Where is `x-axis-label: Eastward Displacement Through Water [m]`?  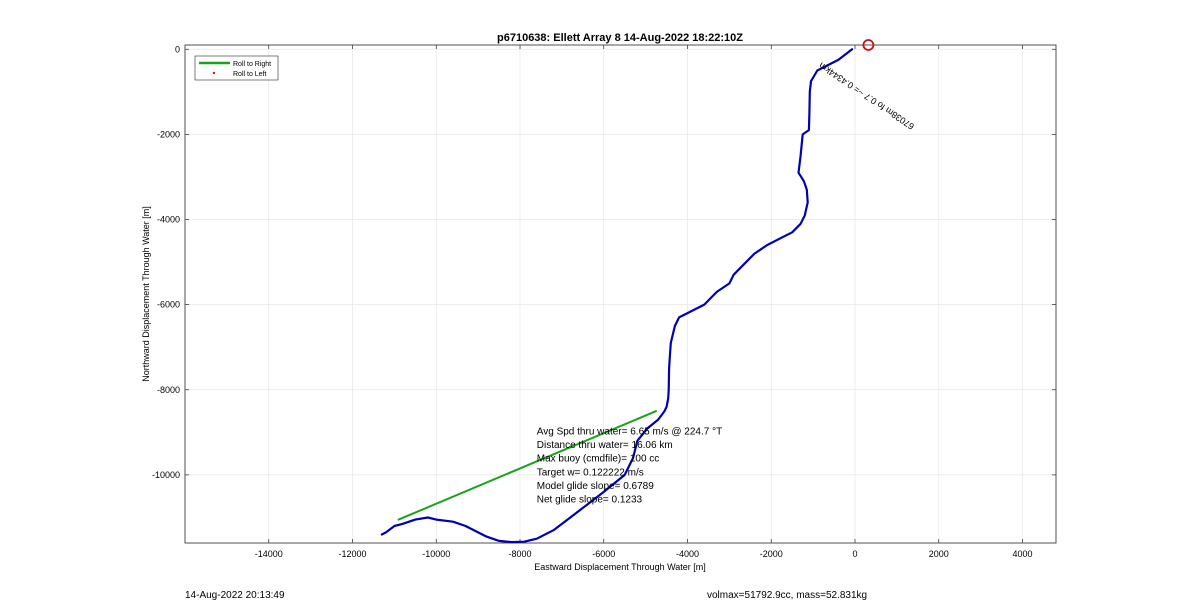
x-axis-label: Eastward Displacement Through Water [m] is located at coordinates (620, 567).